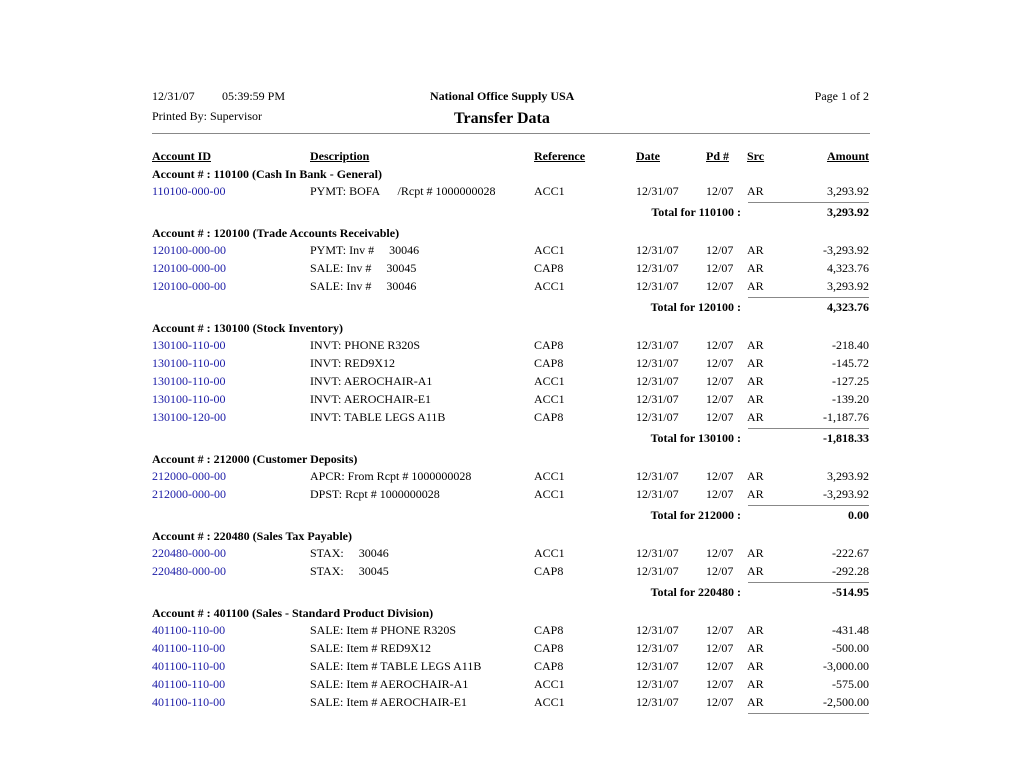  Describe the element at coordinates (252, 536) in the screenshot. I see `group-heading: Account # : 220480 (Sales Tax Payable)` at that location.